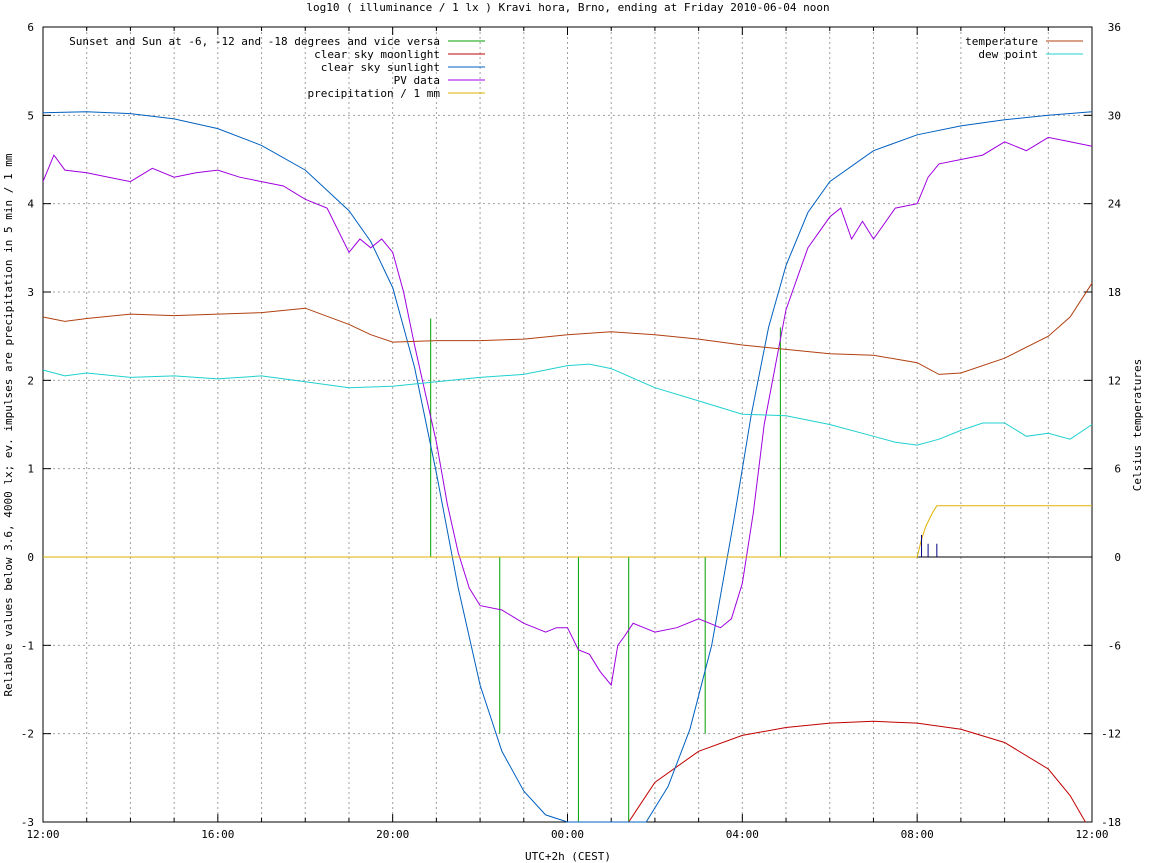 This screenshot has height=863, width=1151. Describe the element at coordinates (30, 115) in the screenshot. I see `y-tick-label: 5` at that location.